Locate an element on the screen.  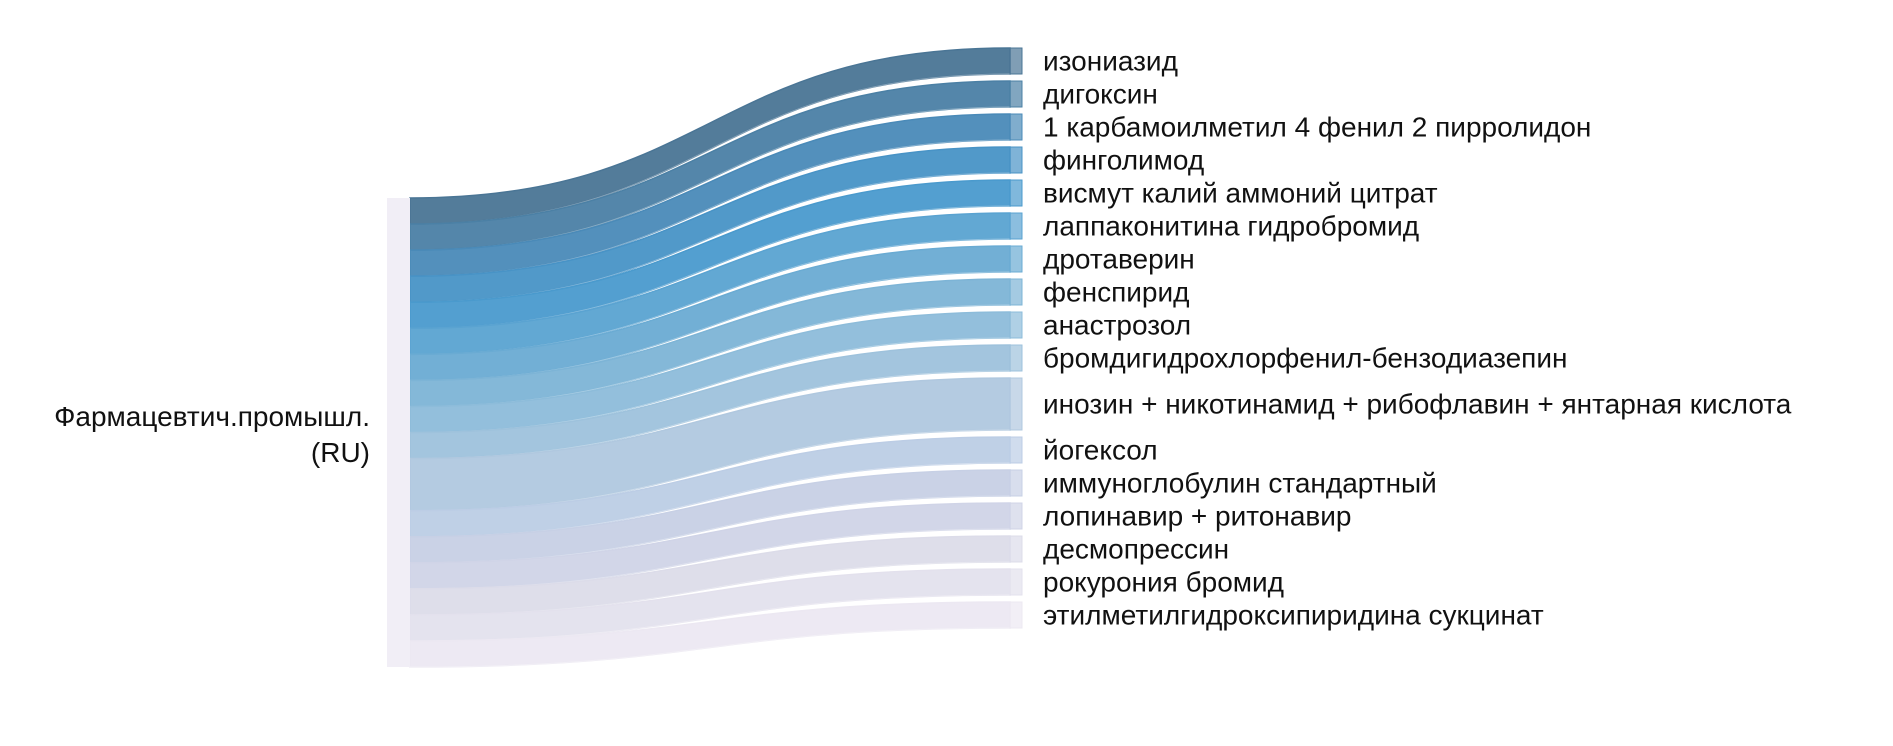
target-node-label: висмут калий аммоний цитрат is located at coordinates (1240, 193).